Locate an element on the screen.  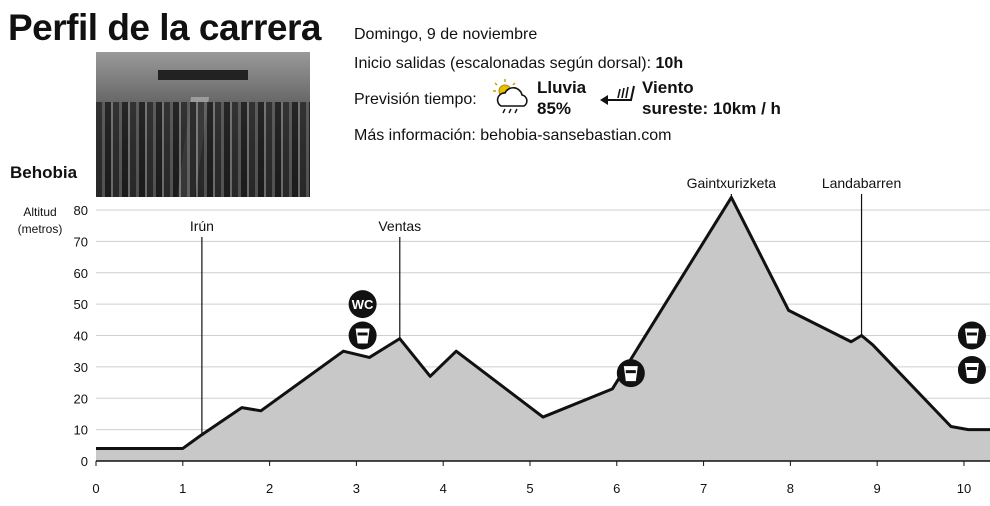
x-tick-label: 0 is located at coordinates (95, 488).